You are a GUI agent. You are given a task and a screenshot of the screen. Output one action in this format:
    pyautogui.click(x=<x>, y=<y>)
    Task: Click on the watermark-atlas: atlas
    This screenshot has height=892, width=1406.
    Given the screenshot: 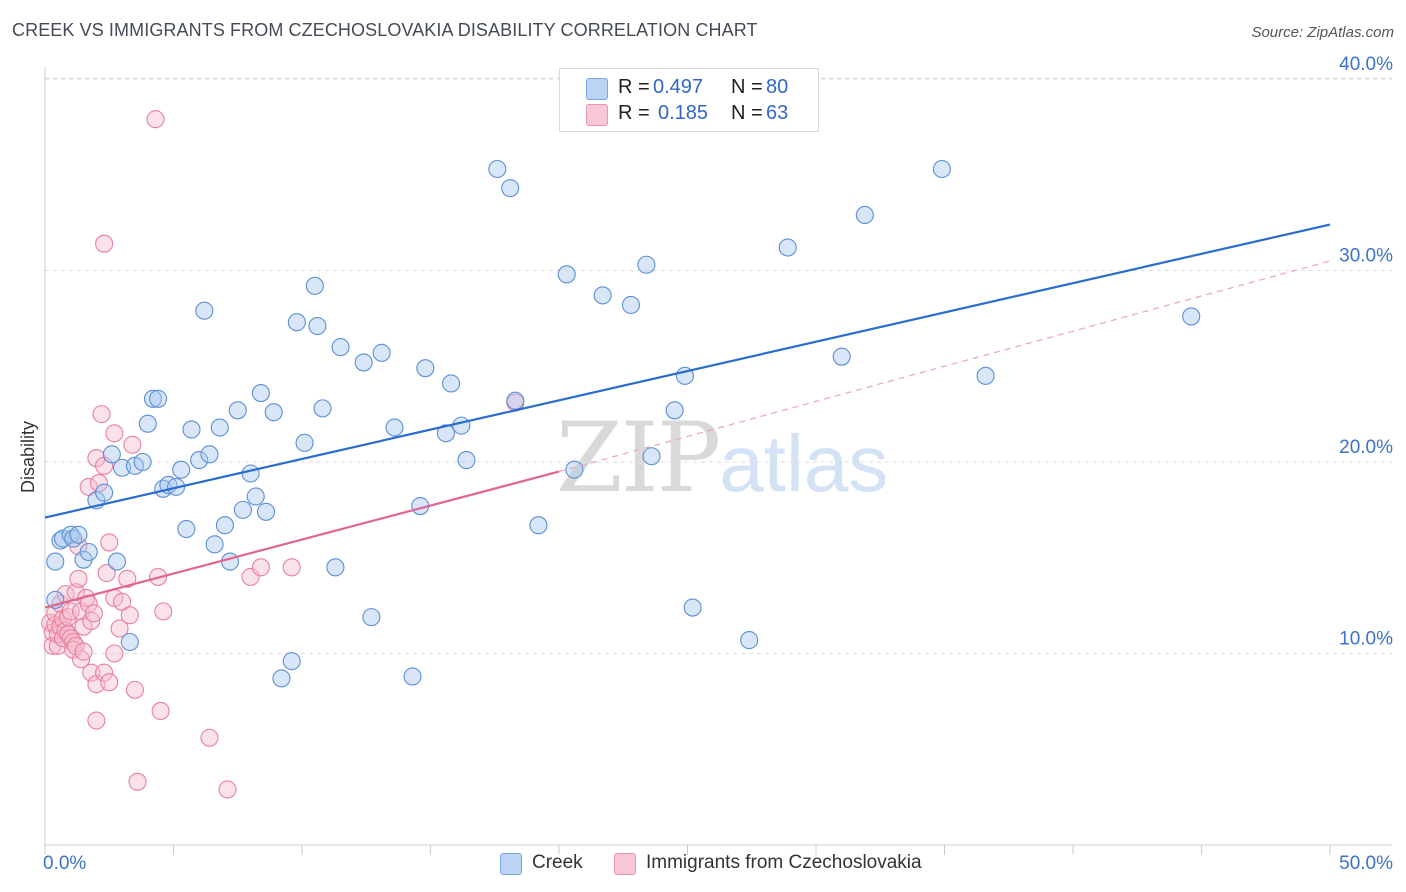 What is the action you would take?
    pyautogui.click(x=804, y=463)
    